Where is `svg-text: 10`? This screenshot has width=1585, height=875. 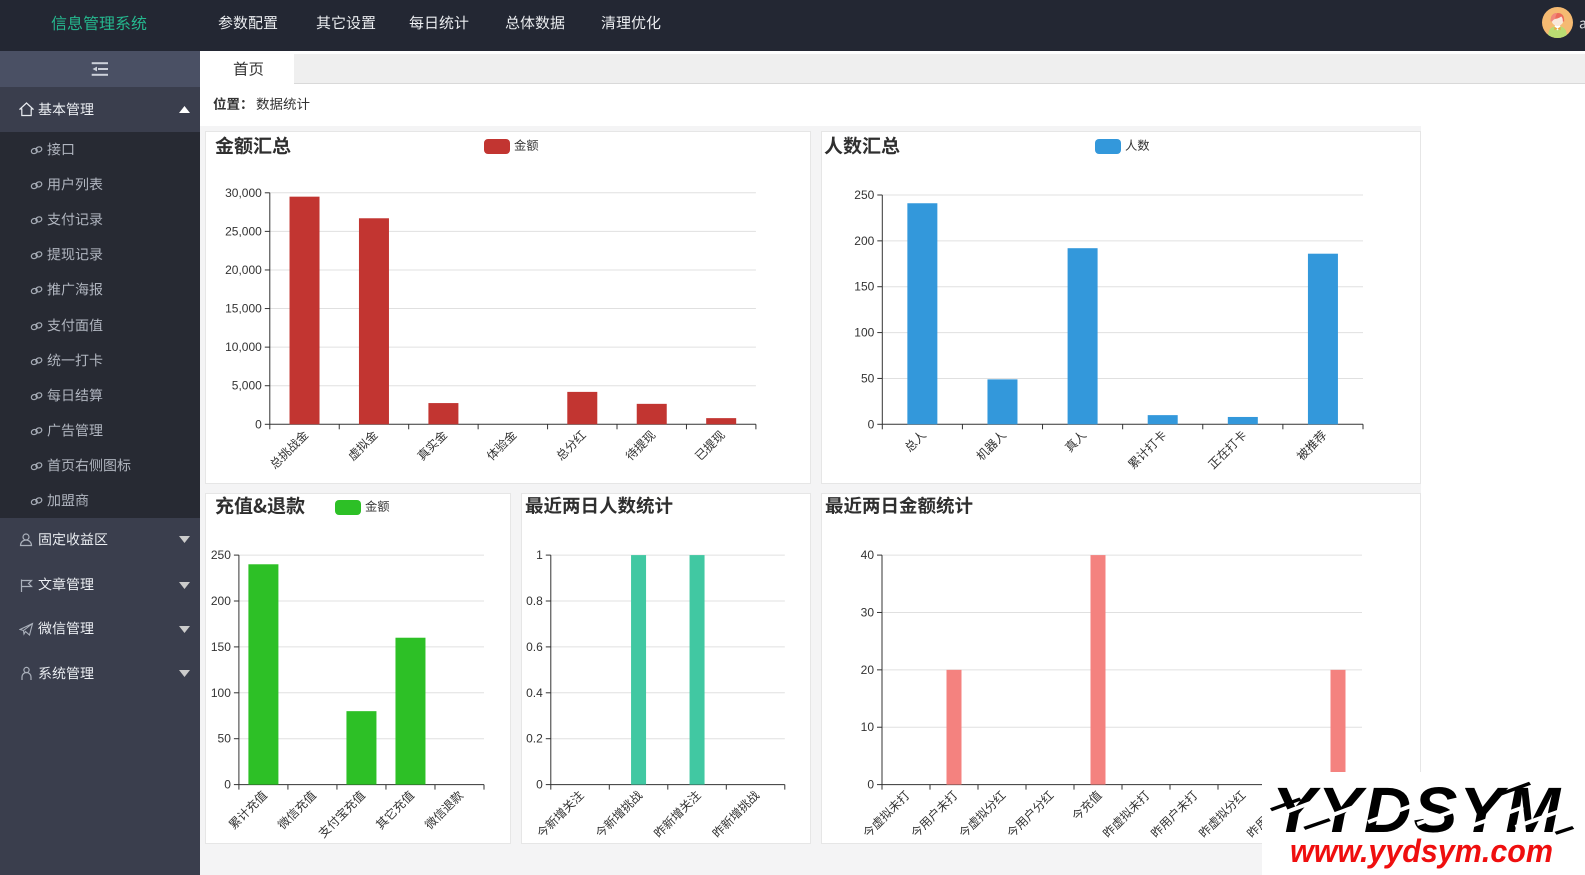 svg-text: 10 is located at coordinates (868, 727).